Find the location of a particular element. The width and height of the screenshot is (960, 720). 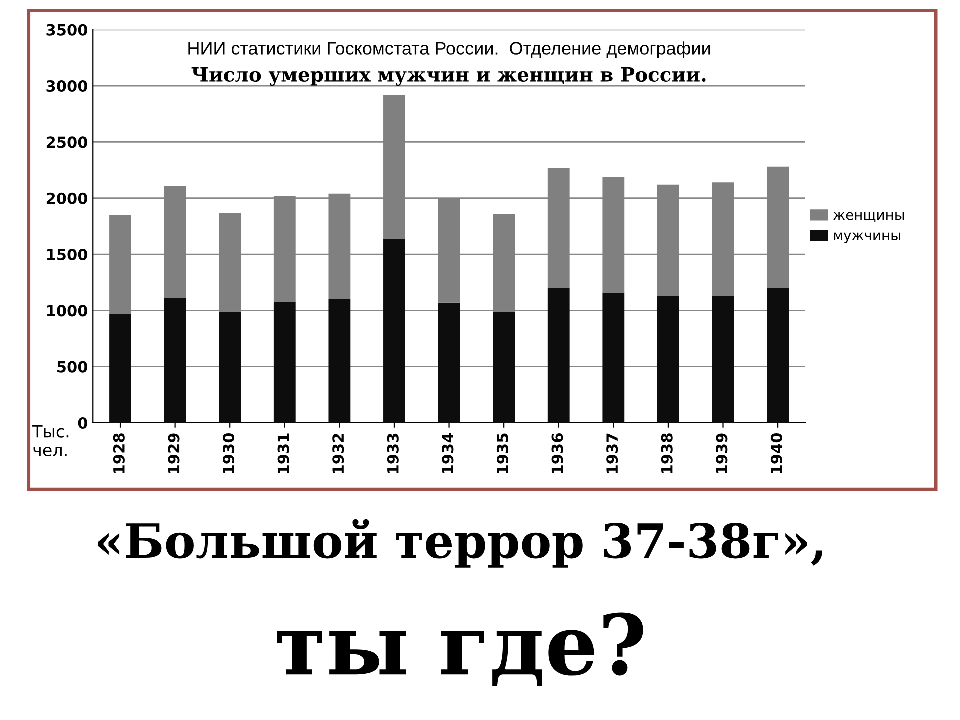

text: ты где? is located at coordinates (460, 649).